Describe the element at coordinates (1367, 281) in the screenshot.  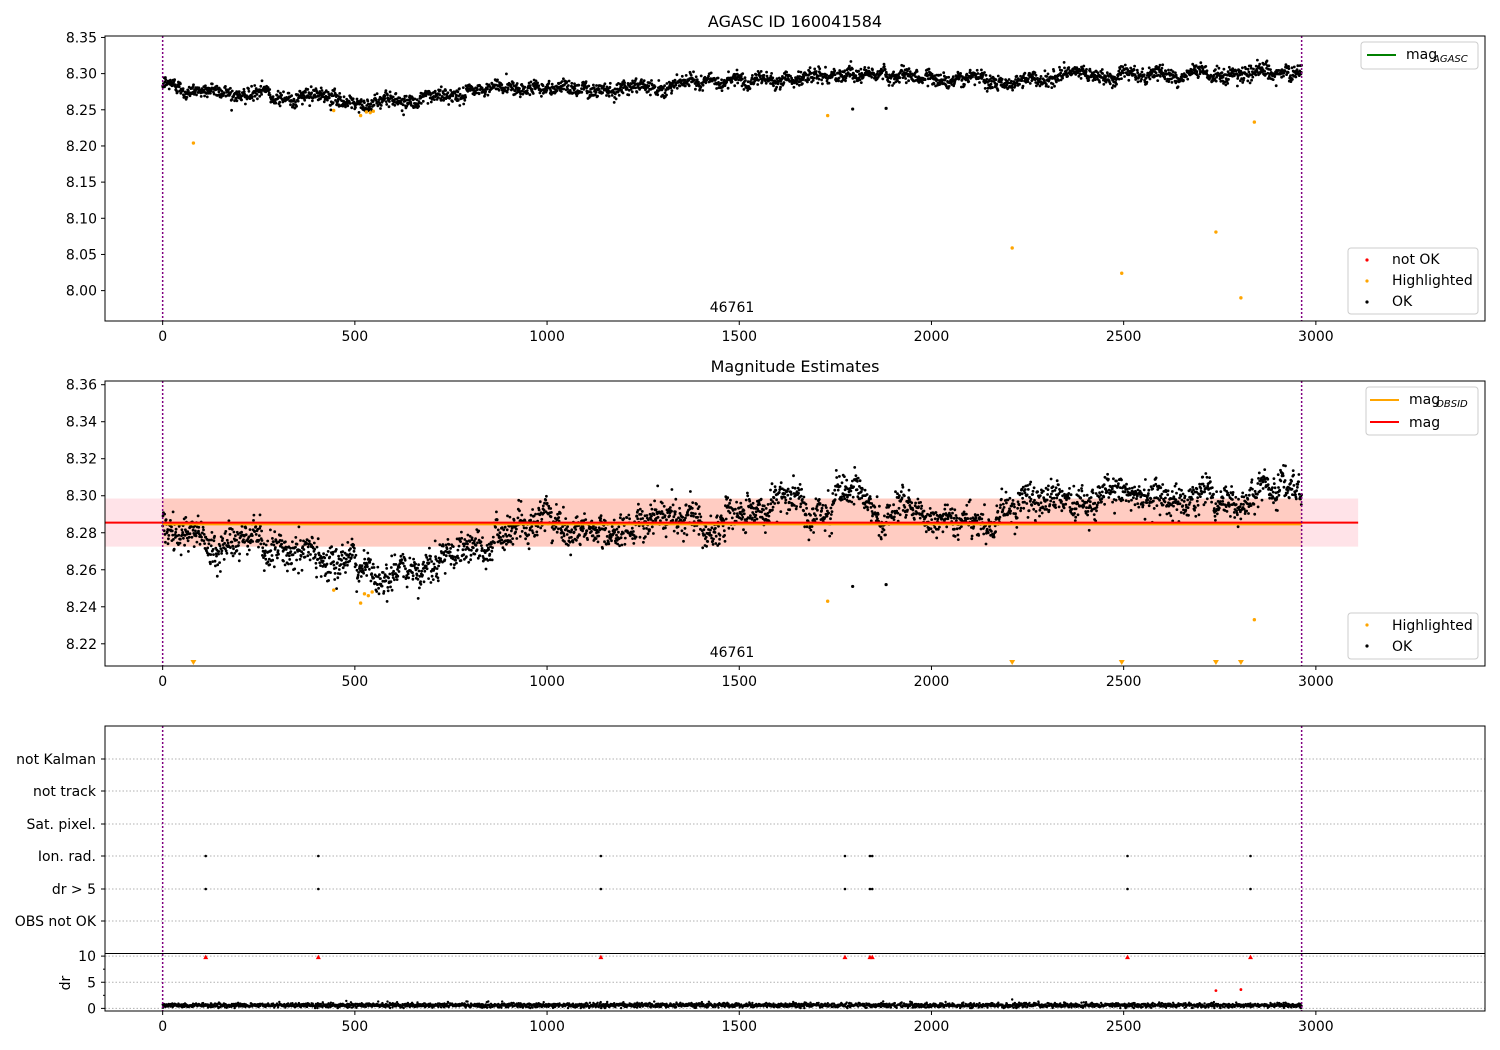
I see `legend-marker-highlighted` at that location.